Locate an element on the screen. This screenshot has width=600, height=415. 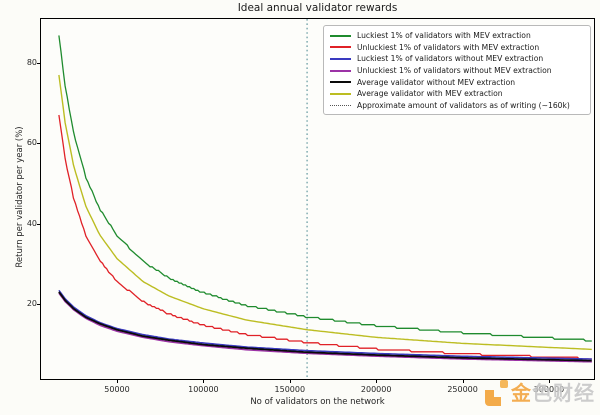
y-tick-label: 20 is located at coordinates (31, 303).